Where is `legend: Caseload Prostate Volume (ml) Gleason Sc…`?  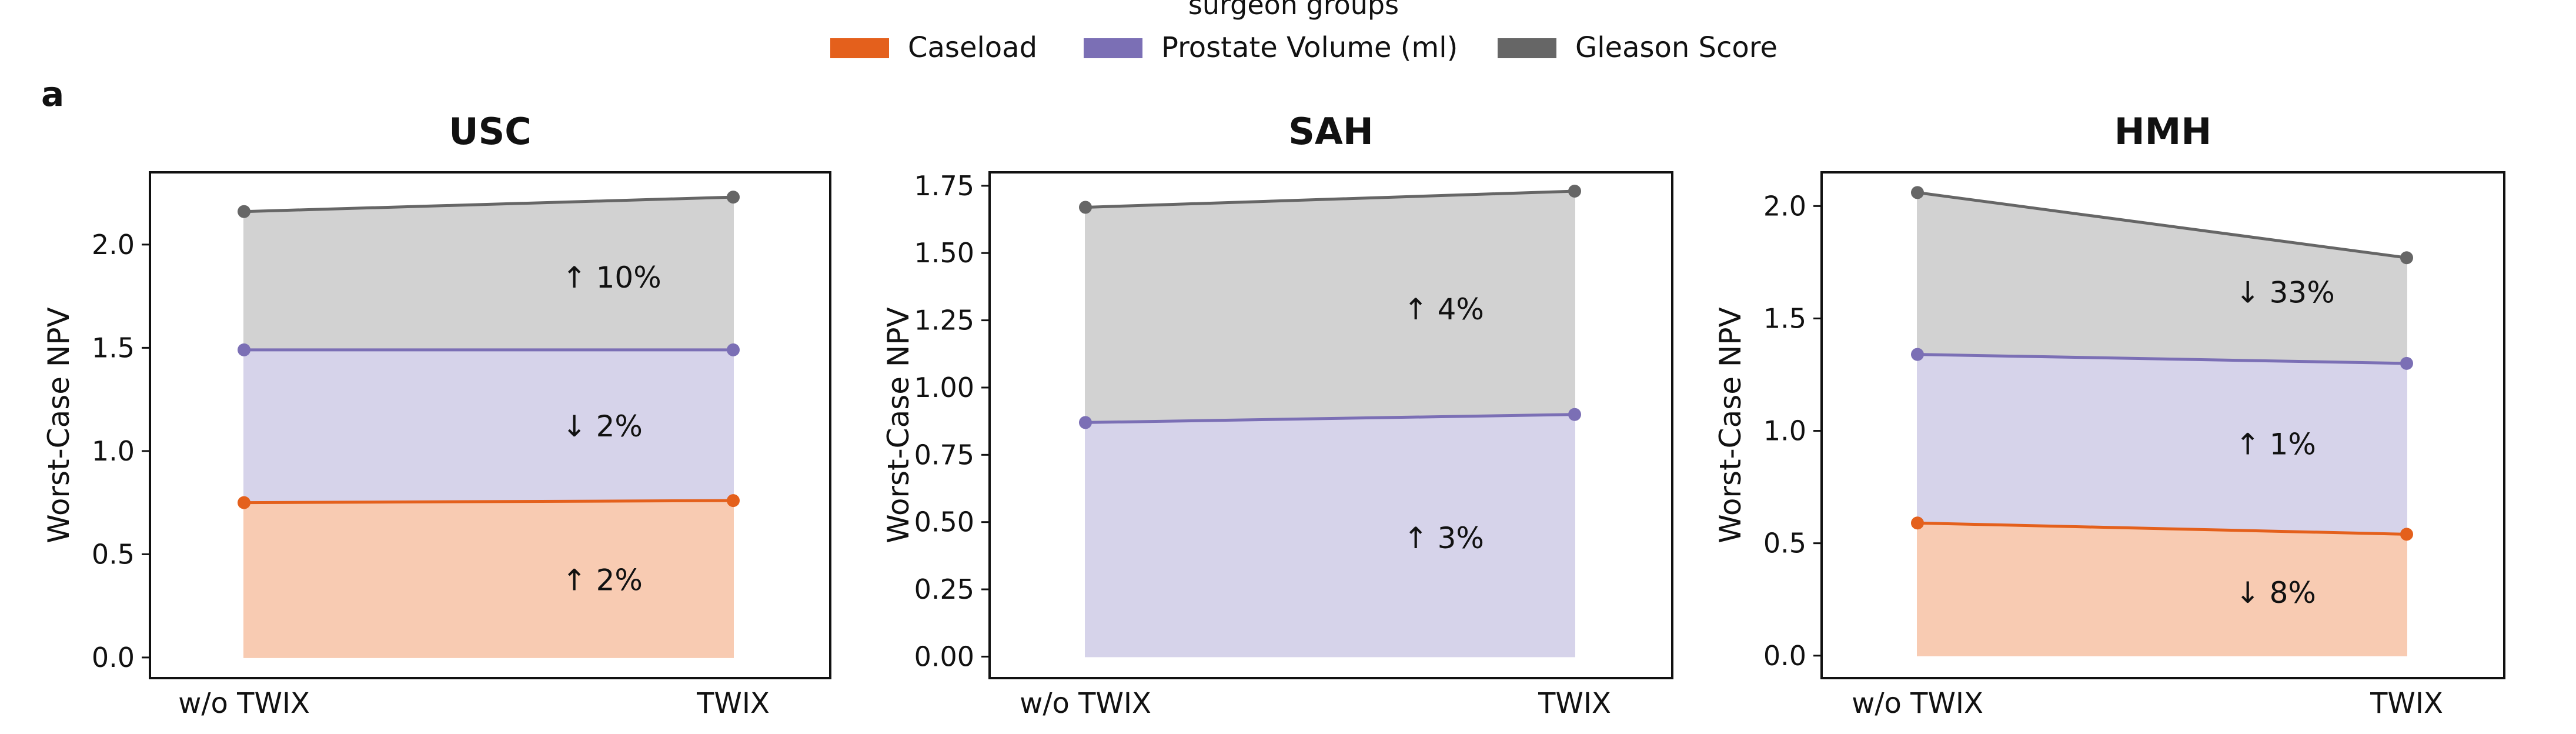 legend: Caseload Prostate Volume (ml) Gleason Sc… is located at coordinates (1304, 47).